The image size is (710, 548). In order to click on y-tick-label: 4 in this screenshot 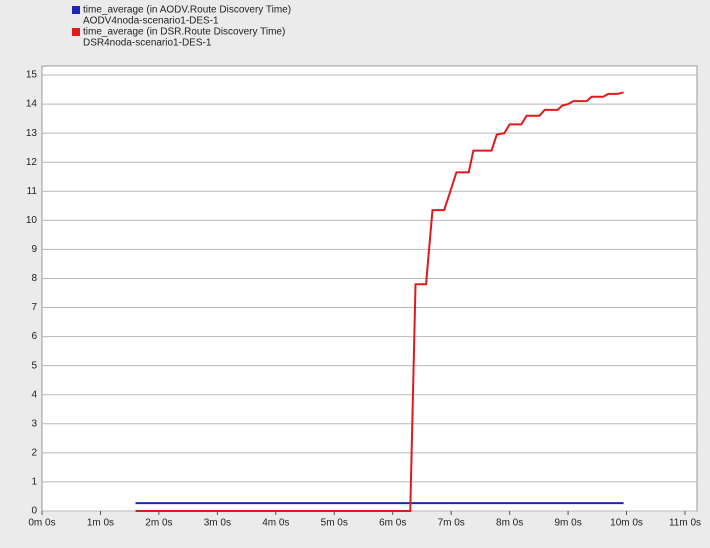, I will do `click(34, 394)`.